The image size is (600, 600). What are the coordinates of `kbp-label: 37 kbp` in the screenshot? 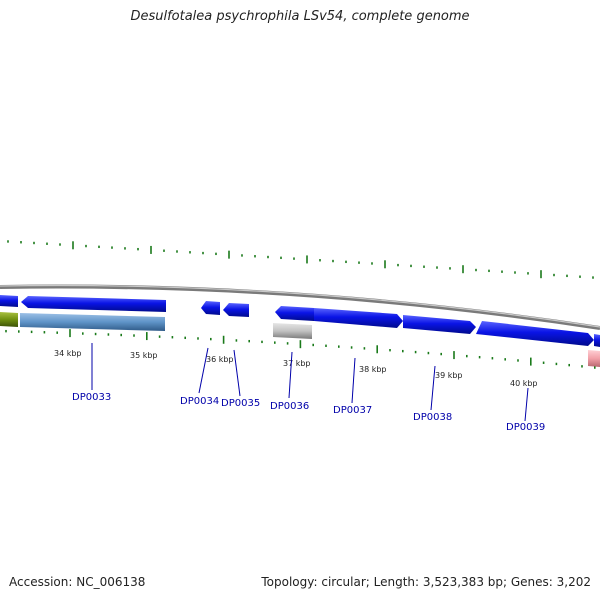 It's located at (297, 363).